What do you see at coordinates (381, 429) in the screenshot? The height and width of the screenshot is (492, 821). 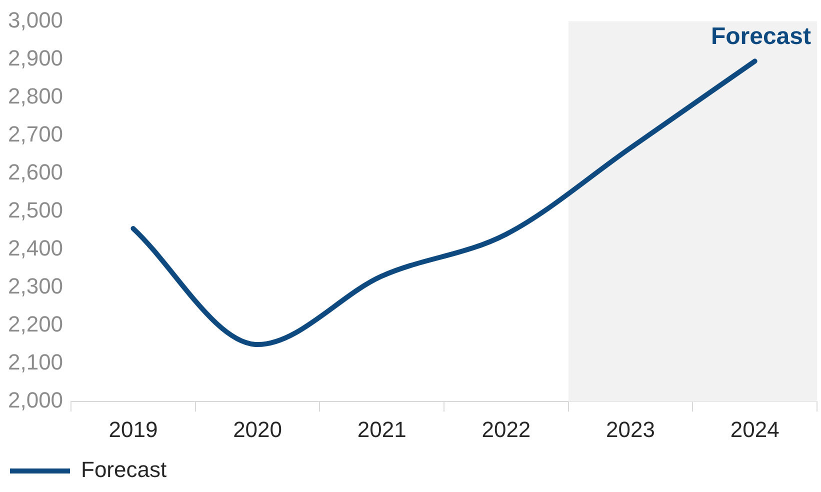 I see `x-tick-label: 2021` at bounding box center [381, 429].